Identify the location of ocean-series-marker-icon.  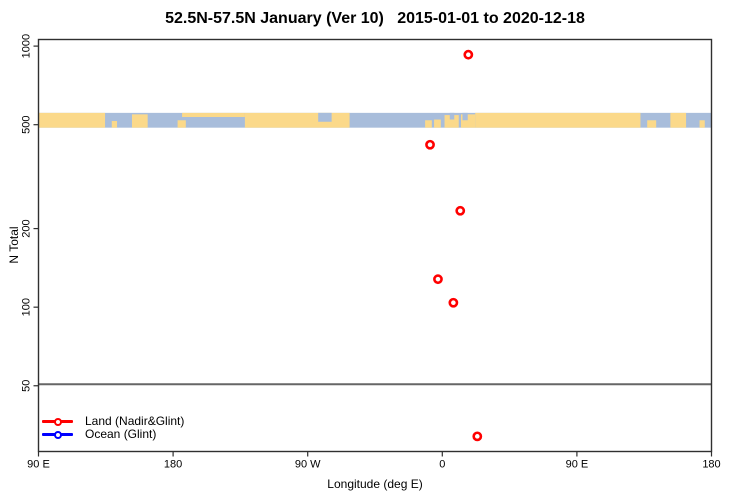
(57, 434).